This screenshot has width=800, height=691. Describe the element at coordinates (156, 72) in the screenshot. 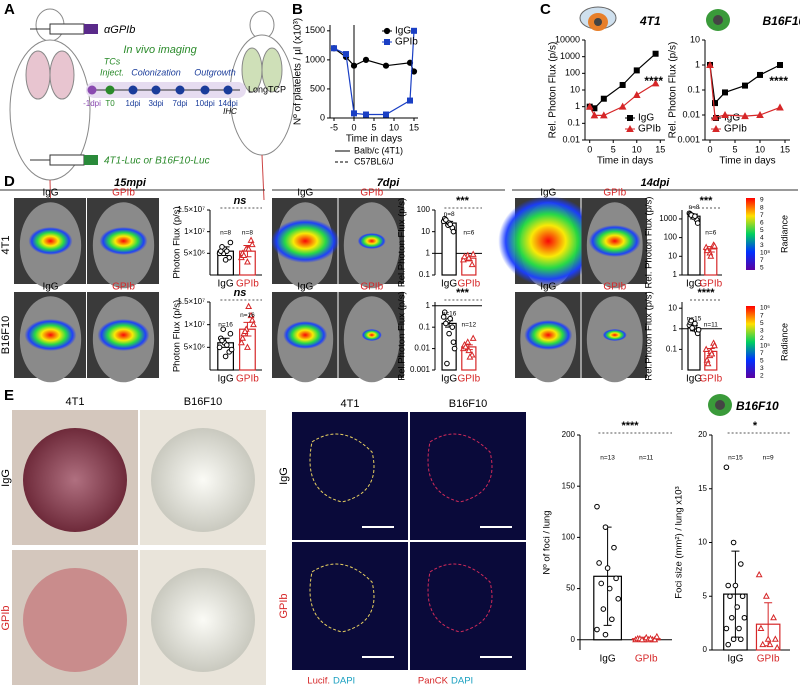

I see `colonization-label: Colonization` at that location.